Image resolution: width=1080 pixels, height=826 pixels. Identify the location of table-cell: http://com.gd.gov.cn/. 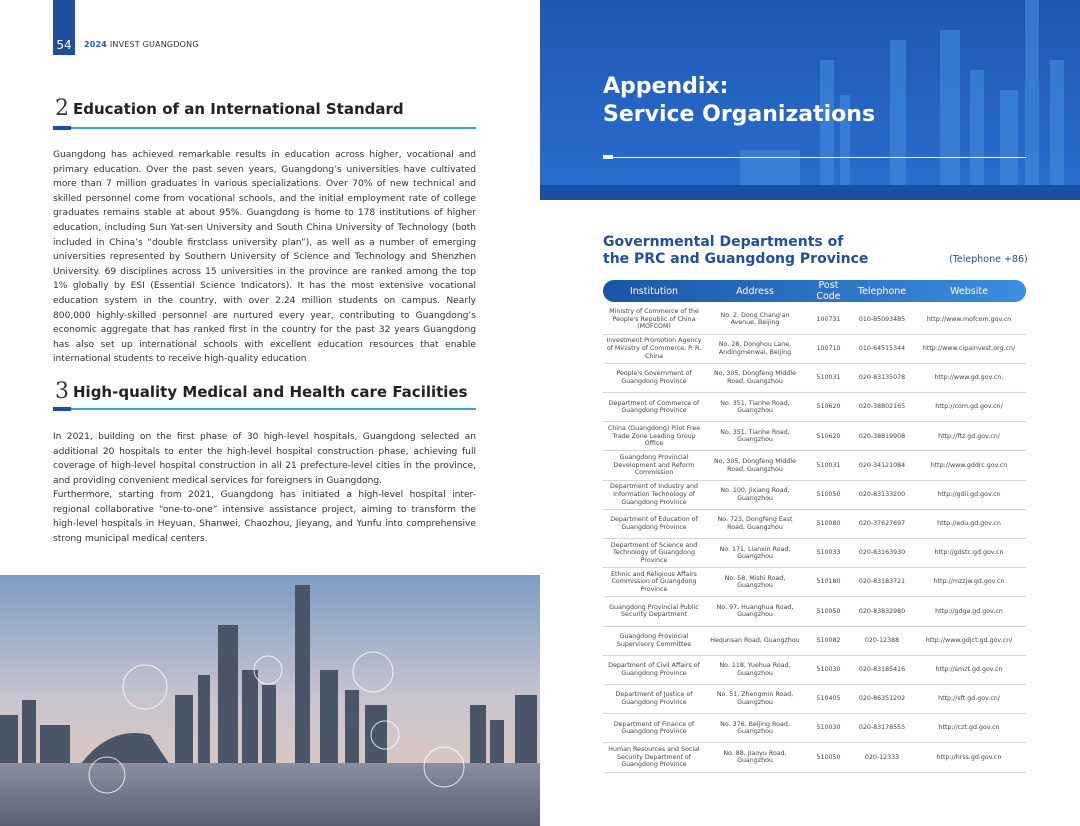
(969, 407).